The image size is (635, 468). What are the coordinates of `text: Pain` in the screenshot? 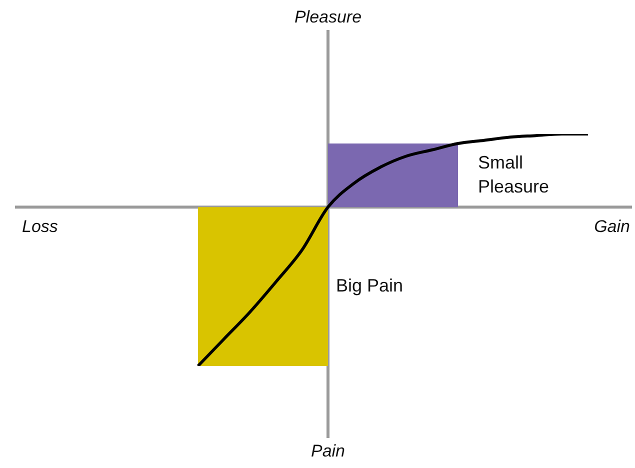 It's located at (328, 451).